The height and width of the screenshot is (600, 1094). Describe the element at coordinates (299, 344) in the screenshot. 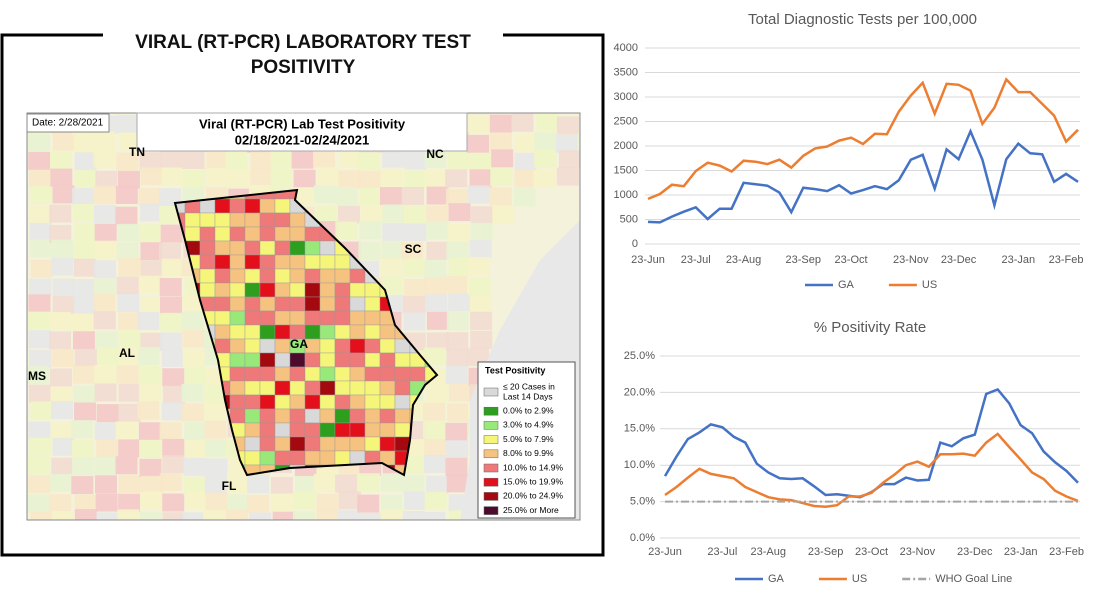

I see `state-label: GA` at that location.